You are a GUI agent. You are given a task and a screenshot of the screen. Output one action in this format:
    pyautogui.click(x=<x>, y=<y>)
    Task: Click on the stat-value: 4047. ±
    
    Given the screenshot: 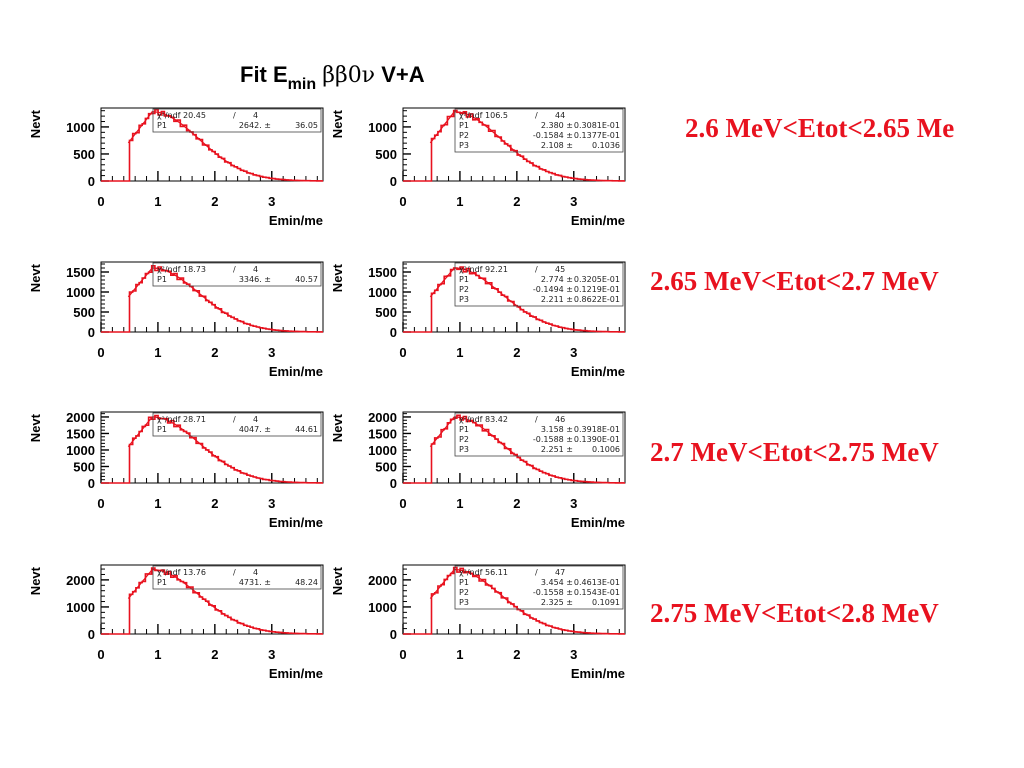 What is the action you would take?
    pyautogui.click(x=255, y=429)
    